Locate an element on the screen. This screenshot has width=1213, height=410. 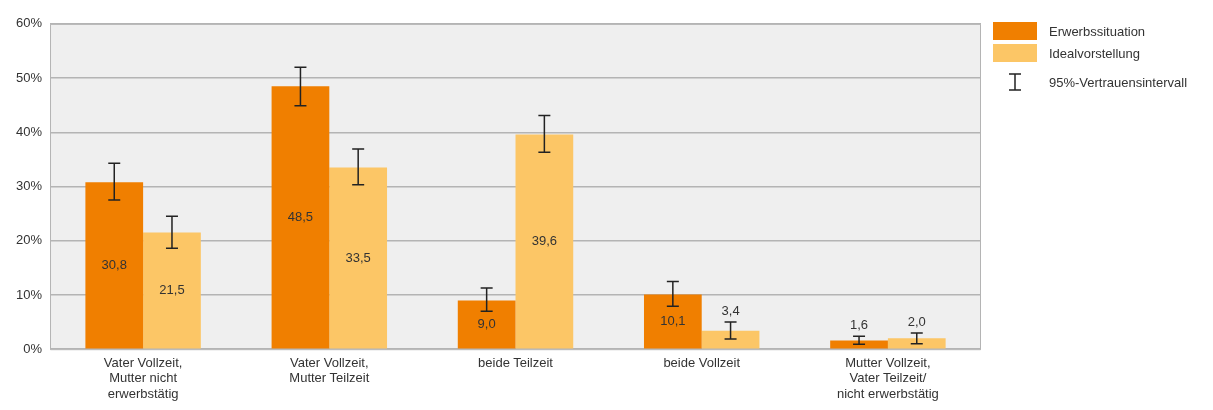
x-tick-label: Vater Vollzeit, Mutter nicht erwerbstätig is located at coordinates (143, 377).